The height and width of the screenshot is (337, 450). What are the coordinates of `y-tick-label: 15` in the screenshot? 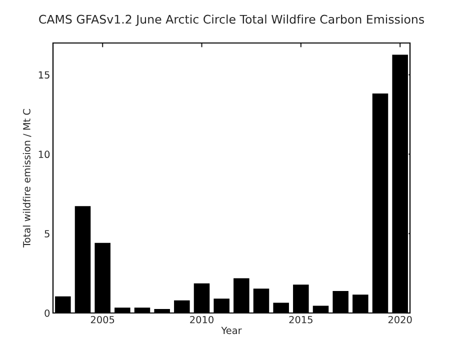 It's located at (44, 75).